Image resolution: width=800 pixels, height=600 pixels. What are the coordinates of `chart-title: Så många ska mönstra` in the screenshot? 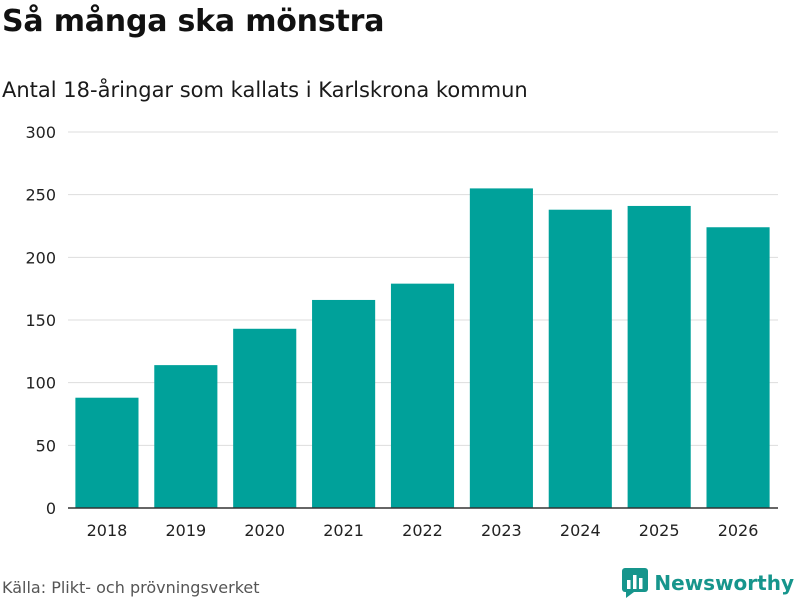 It's located at (193, 21).